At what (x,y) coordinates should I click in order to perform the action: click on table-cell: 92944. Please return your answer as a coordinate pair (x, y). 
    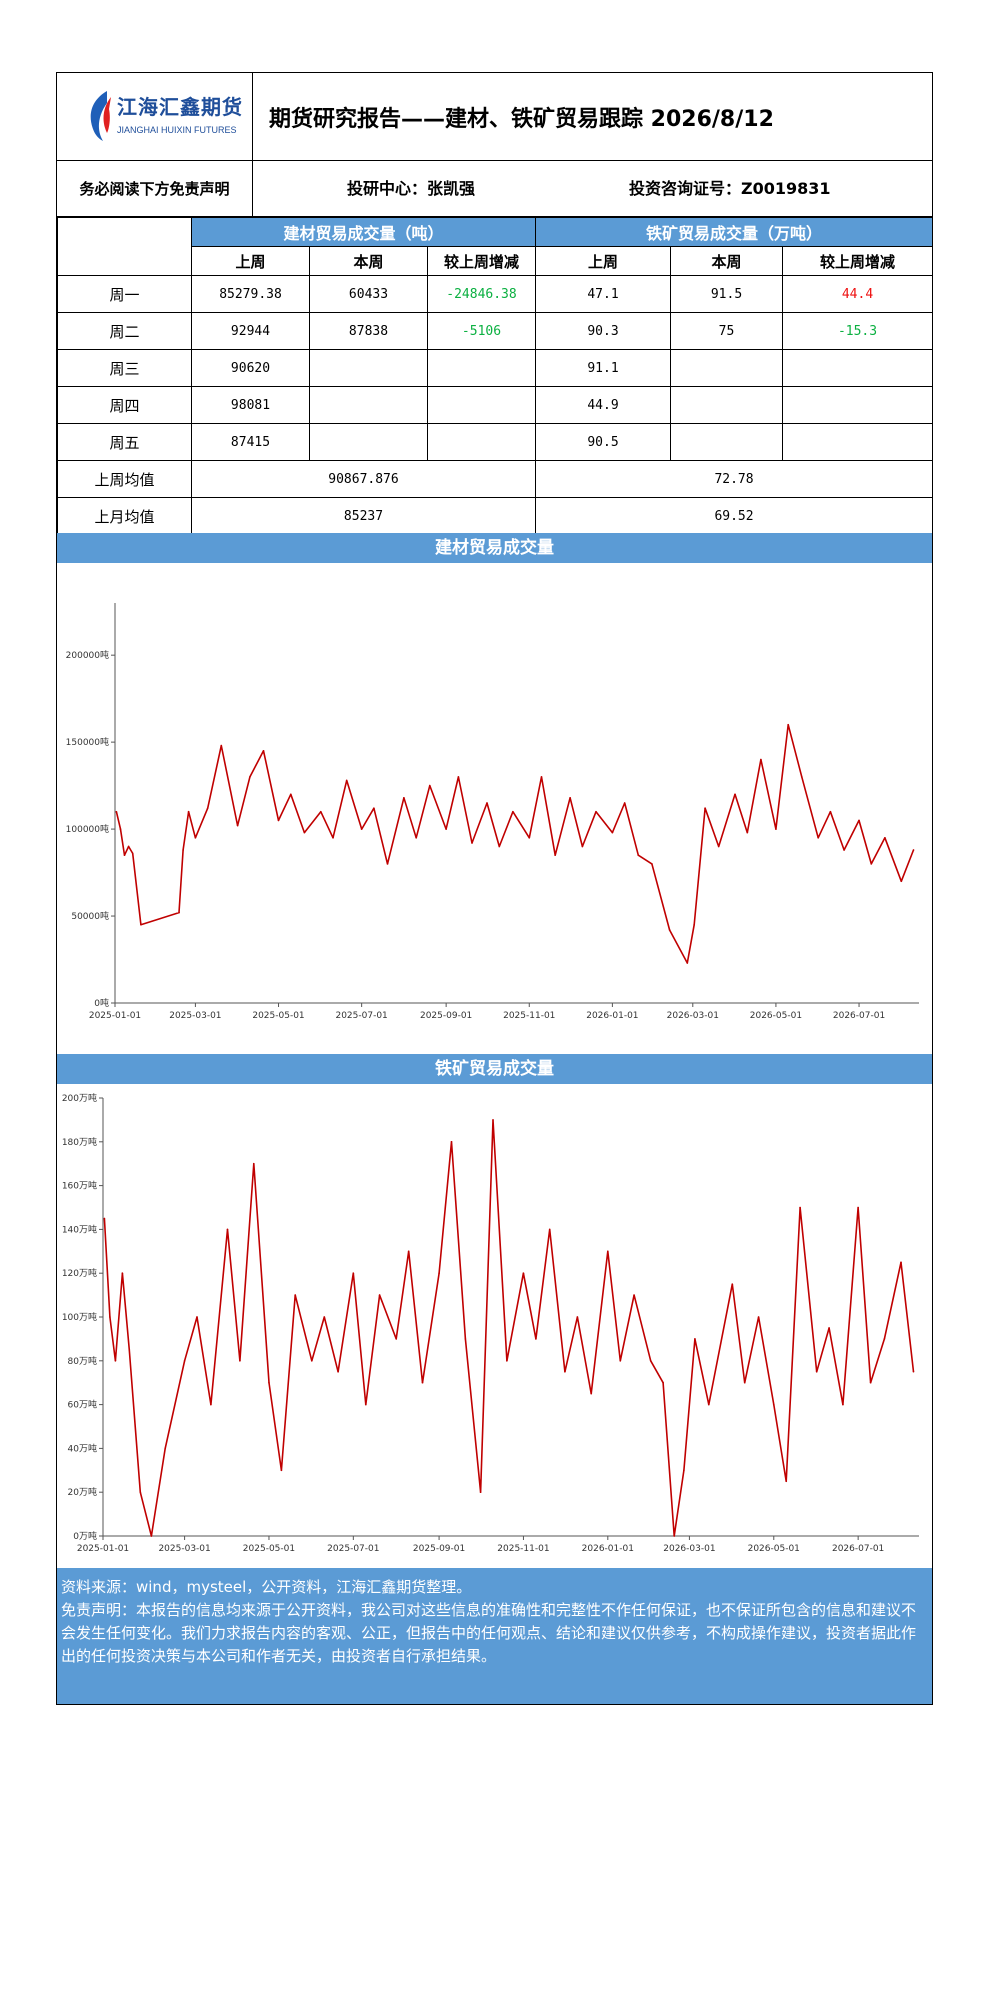
    Looking at the image, I should click on (250, 331).